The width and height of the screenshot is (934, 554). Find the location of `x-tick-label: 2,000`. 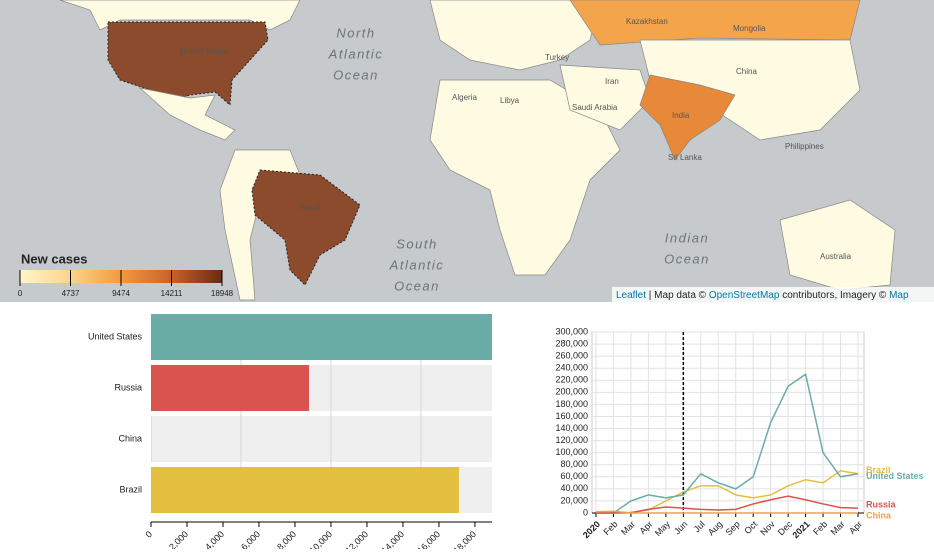

x-tick-label: 2,000 is located at coordinates (178, 539).